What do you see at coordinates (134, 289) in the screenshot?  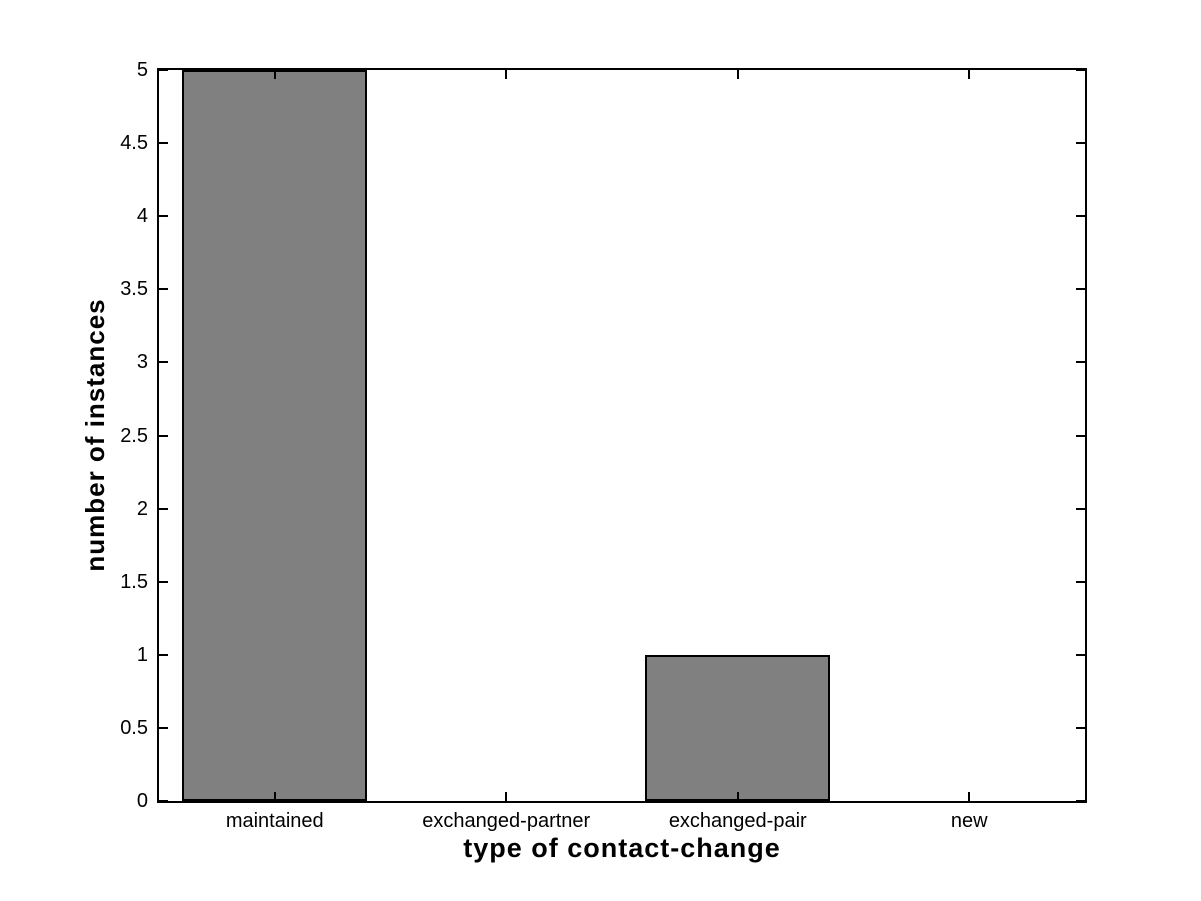 I see `y-tick-label-3.5: 3.5` at bounding box center [134, 289].